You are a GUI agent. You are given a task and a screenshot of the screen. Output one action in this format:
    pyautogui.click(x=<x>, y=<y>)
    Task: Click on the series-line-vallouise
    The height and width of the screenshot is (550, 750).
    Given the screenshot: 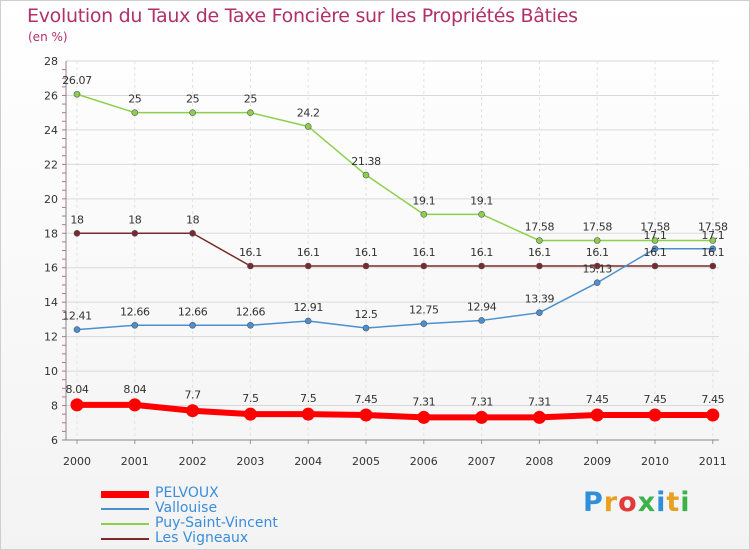 What is the action you would take?
    pyautogui.click(x=395, y=289)
    